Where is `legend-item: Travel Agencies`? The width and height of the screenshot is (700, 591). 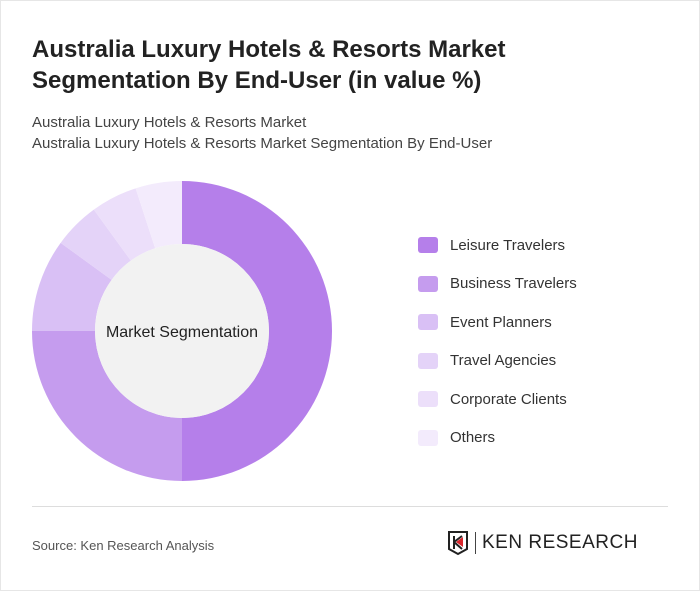
legend-item: Travel Agencies is located at coordinates (497, 361).